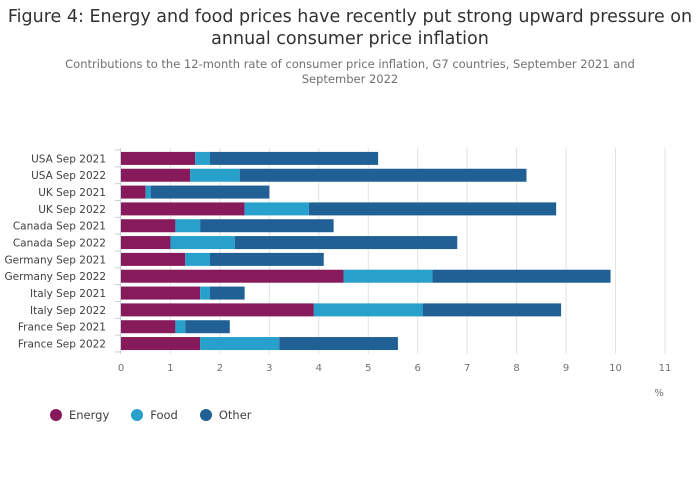 This screenshot has width=700, height=502. I want to click on x-tick-label: 1, so click(170, 368).